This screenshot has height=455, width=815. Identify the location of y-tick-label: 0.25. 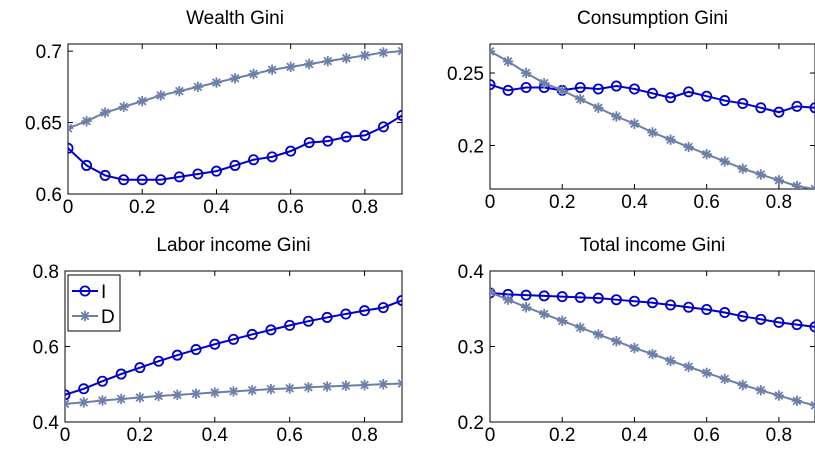
(465, 74).